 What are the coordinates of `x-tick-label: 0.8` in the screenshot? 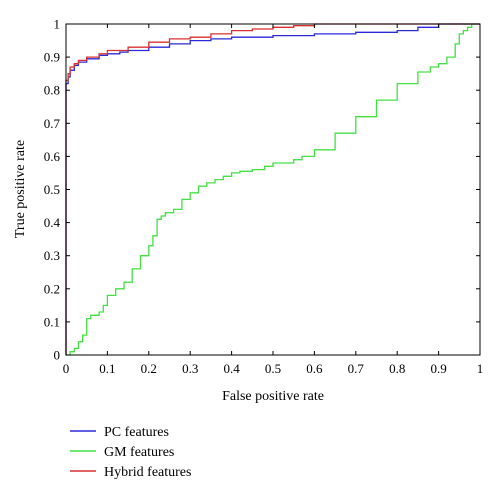 It's located at (397, 368).